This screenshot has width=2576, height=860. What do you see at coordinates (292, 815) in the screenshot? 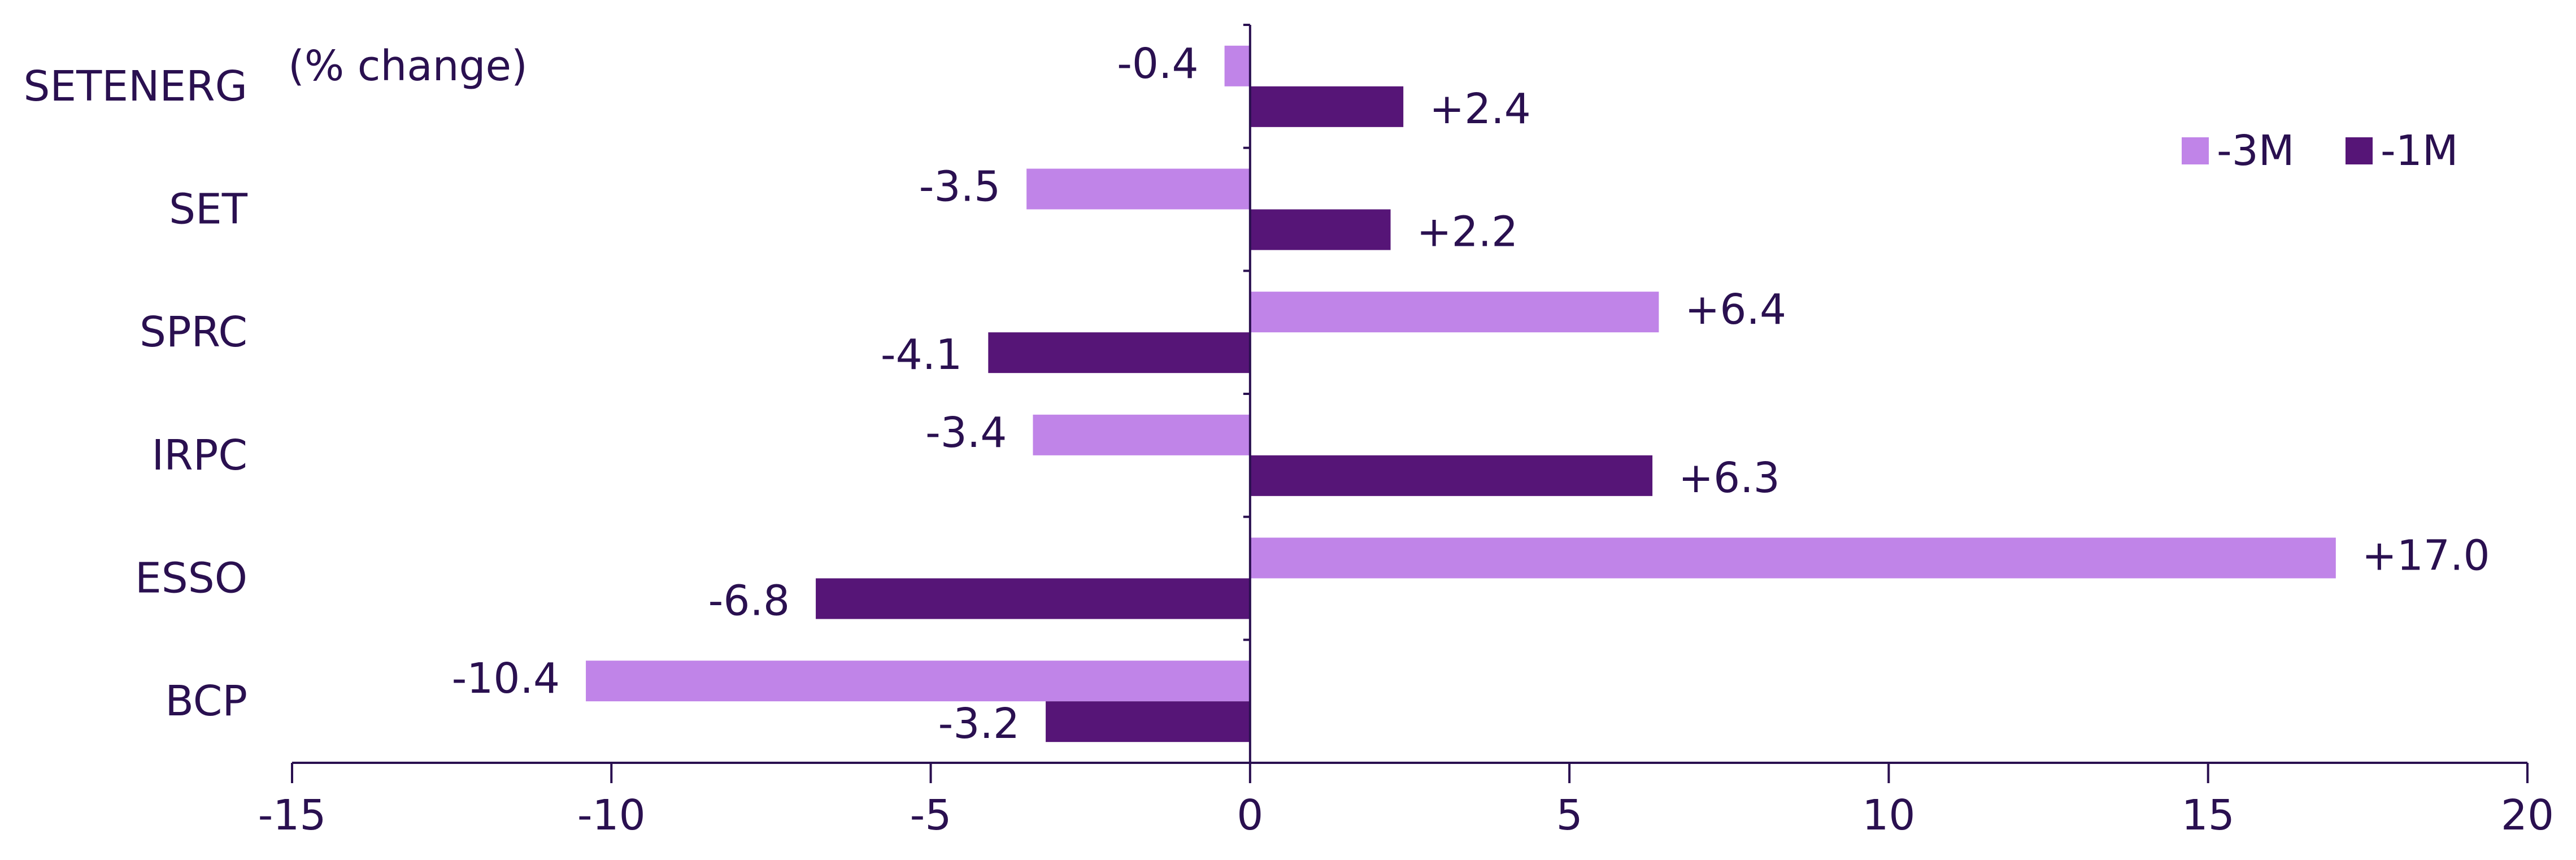
I see `x-tick-label: -15` at bounding box center [292, 815].